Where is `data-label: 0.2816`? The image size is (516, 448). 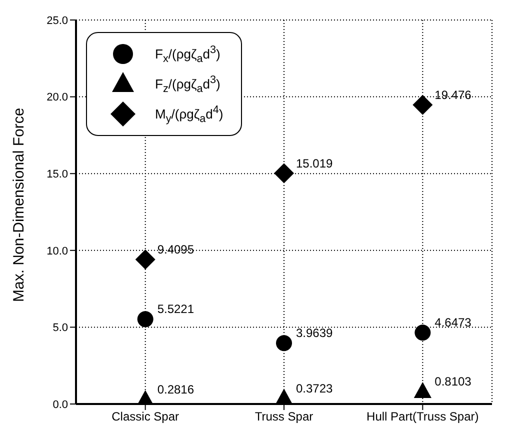
data-label: 0.2816 is located at coordinates (175, 389).